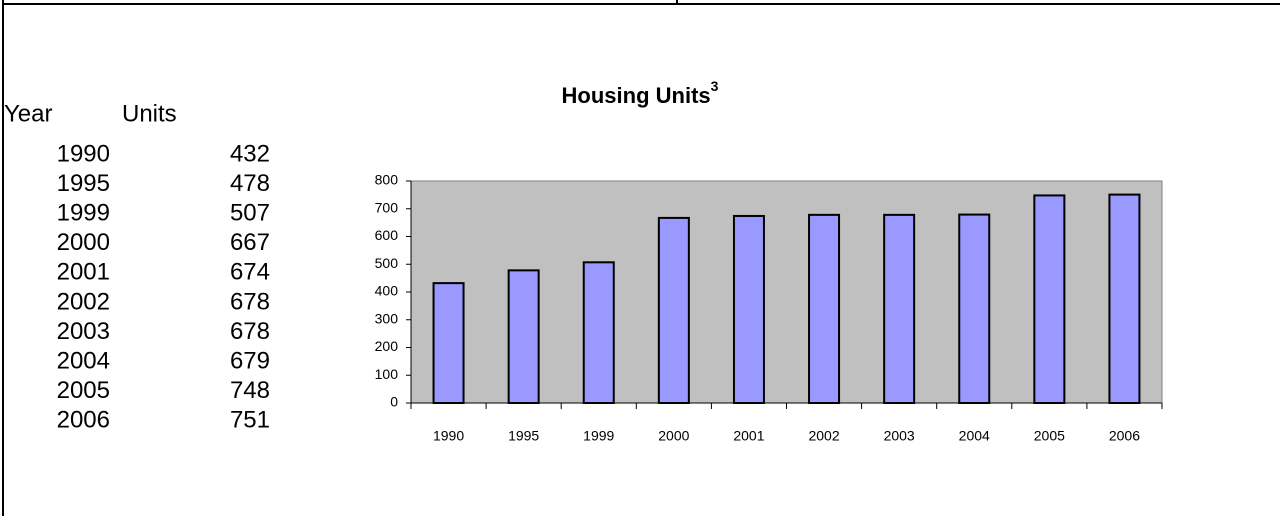 Image resolution: width=1280 pixels, height=516 pixels. Describe the element at coordinates (387, 318) in the screenshot. I see `y-tick-label: 300` at that location.